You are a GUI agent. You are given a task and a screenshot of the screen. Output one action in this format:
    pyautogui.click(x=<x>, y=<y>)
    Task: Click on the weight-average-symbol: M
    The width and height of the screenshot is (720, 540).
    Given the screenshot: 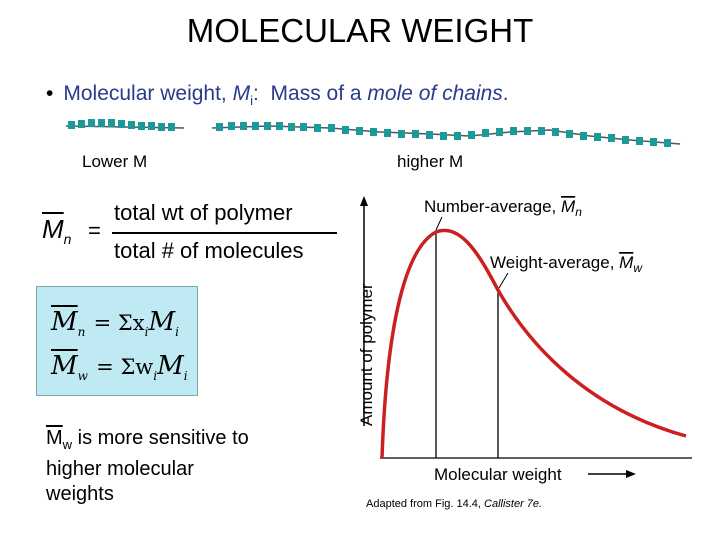 What is the action you would take?
    pyautogui.click(x=626, y=262)
    